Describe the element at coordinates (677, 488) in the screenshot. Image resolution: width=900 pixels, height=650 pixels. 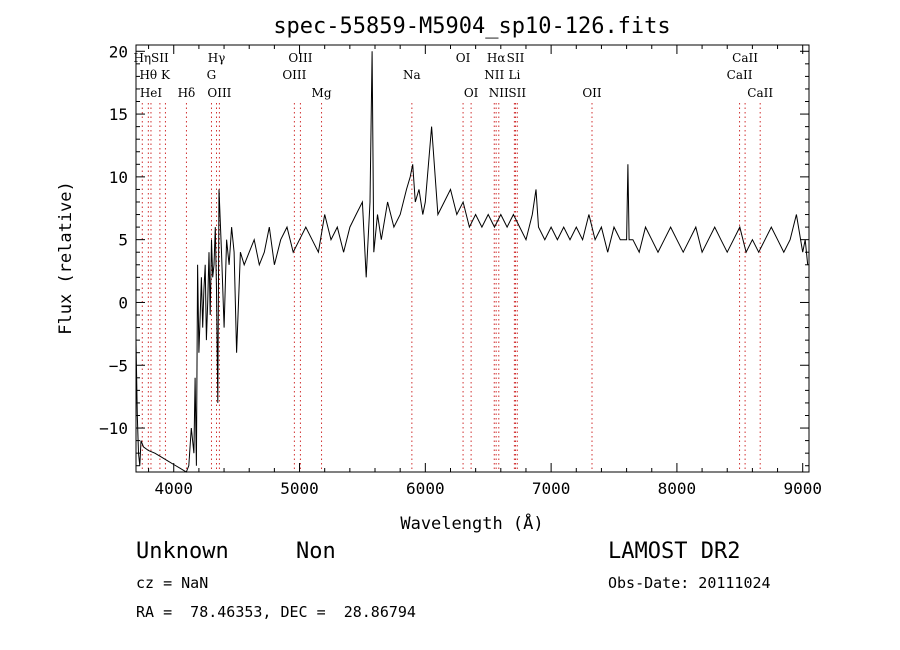
I see `x-tick-label: 8000` at that location.